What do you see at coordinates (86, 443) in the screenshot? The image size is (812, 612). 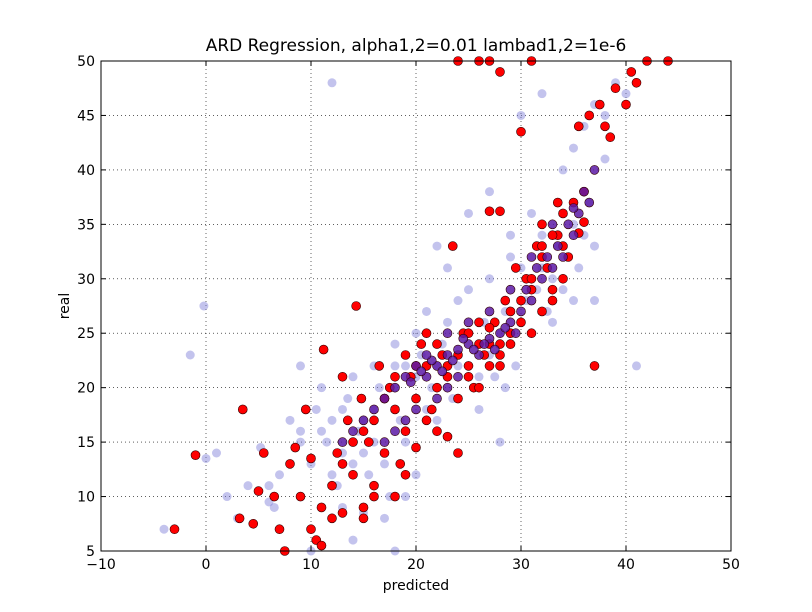 I see `y-tick-label: 15` at bounding box center [86, 443].